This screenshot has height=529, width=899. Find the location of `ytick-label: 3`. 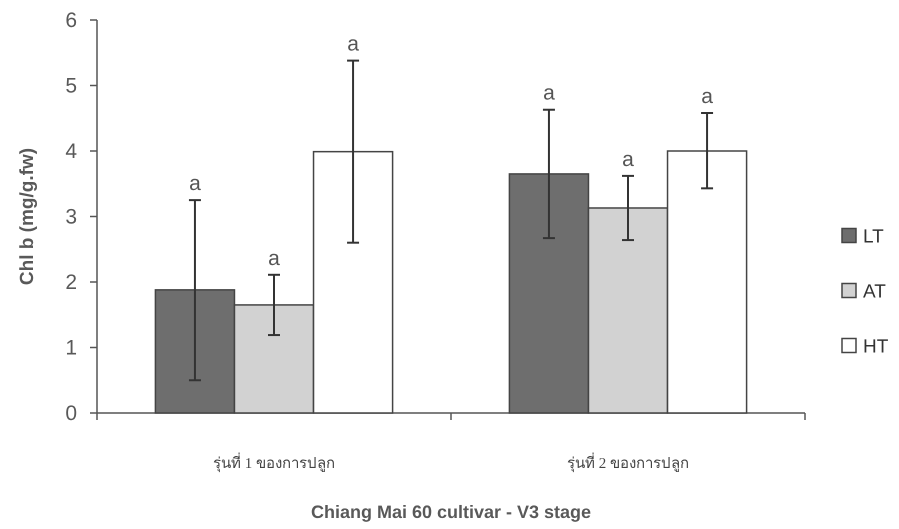

ytick-label: 3 is located at coordinates (71, 217).